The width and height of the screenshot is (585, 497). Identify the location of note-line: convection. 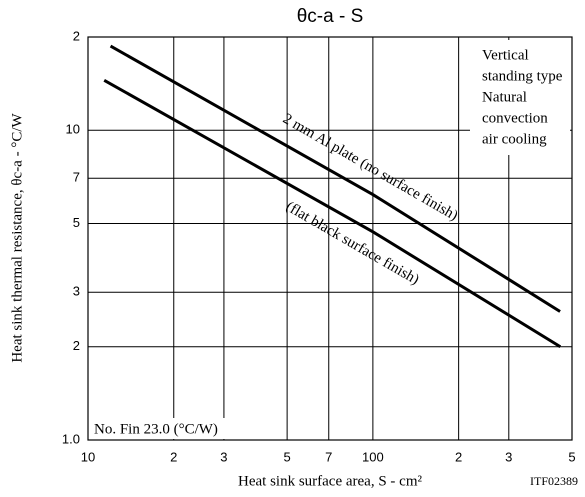
(515, 118).